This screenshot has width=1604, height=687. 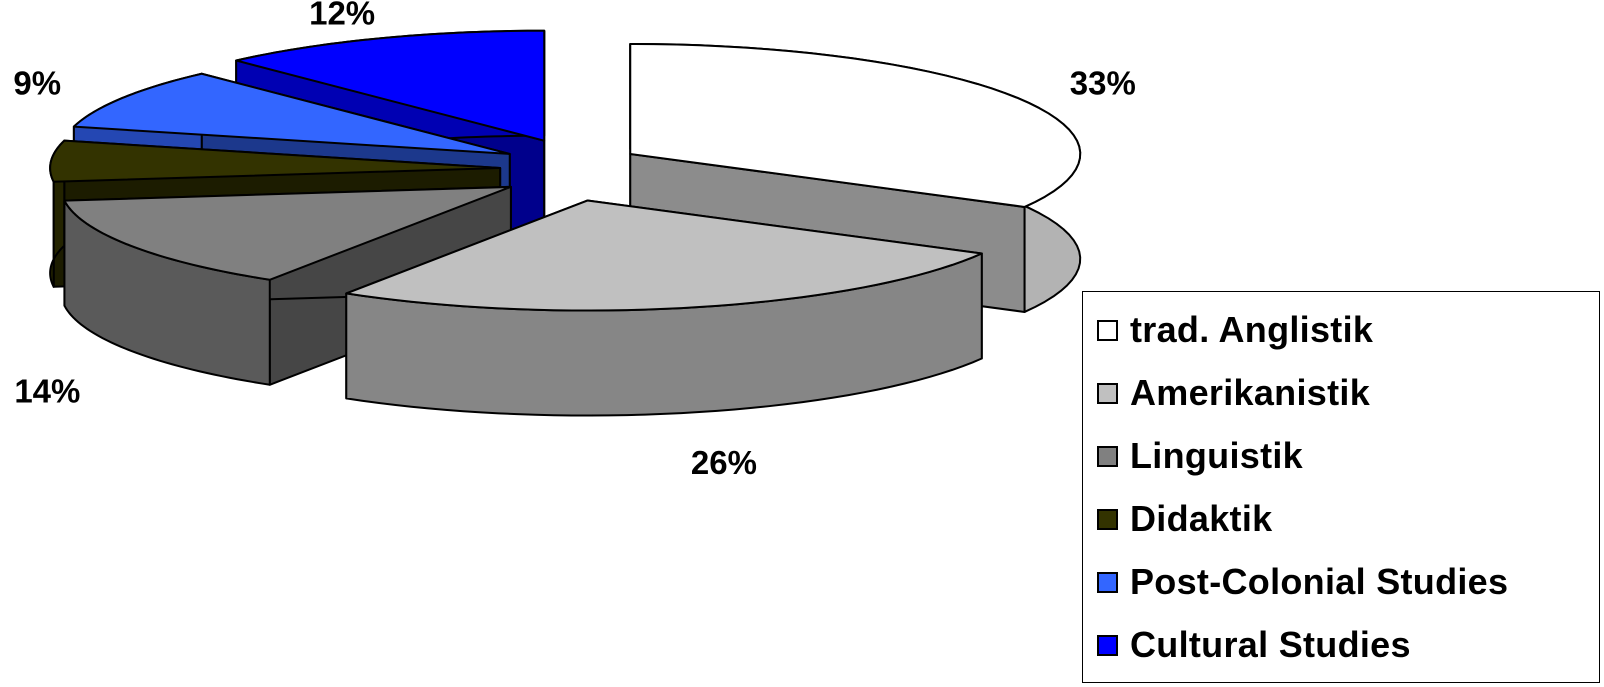 I want to click on legend-label: Post-Colonial Studies, so click(x=1319, y=581).